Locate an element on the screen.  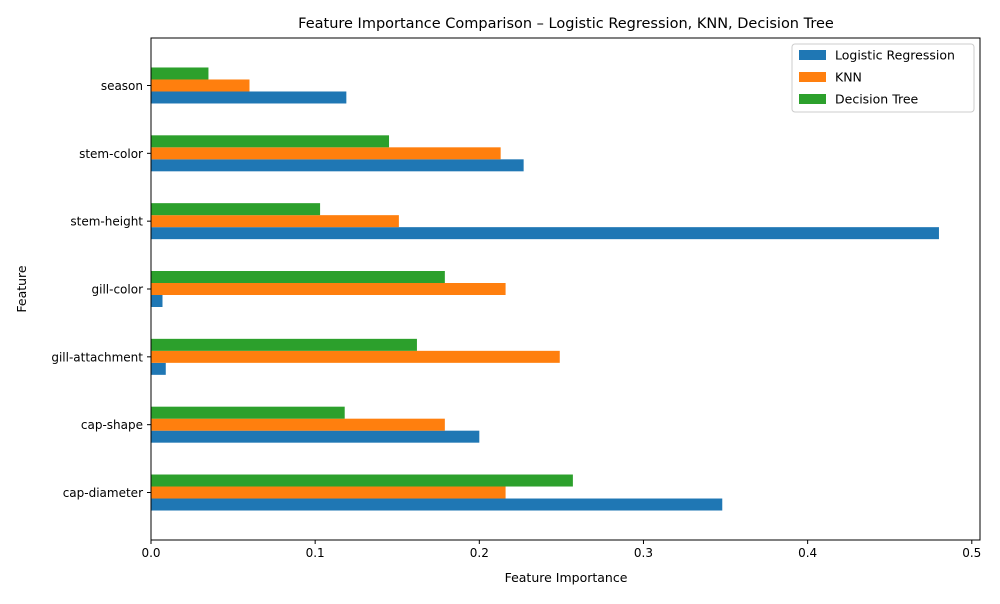
x-tick-label: 0.0 is located at coordinates (150, 553).